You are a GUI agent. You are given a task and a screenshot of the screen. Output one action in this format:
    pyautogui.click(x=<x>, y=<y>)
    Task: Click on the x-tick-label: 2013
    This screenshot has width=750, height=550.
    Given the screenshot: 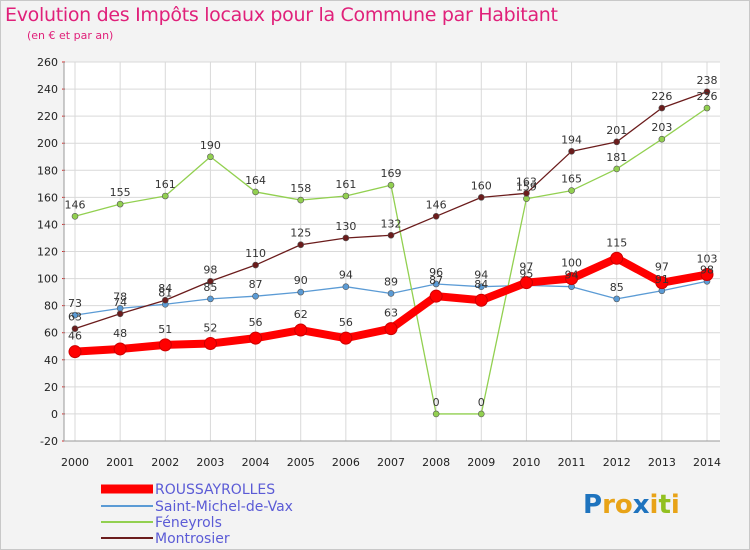 What is the action you would take?
    pyautogui.click(x=662, y=462)
    